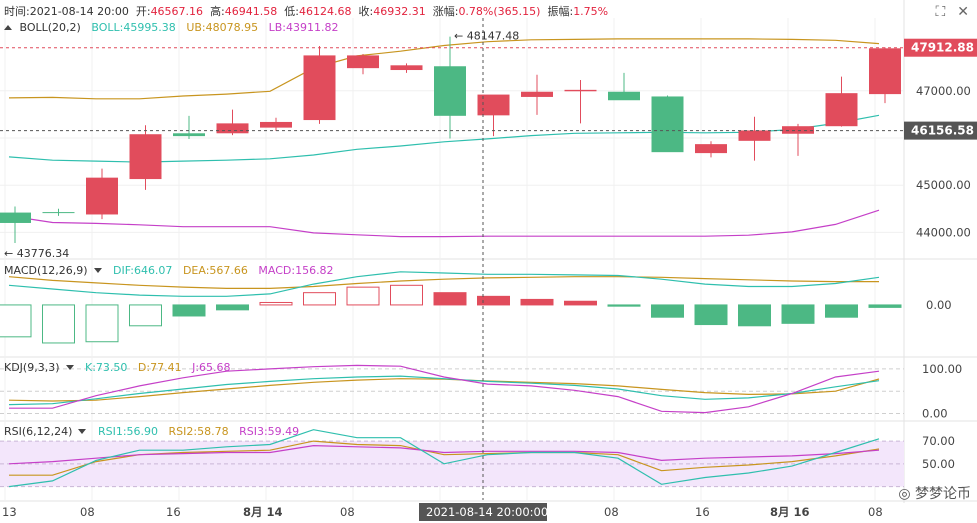 The image size is (977, 523). I want to click on x-tick-label: 13, so click(9, 512).